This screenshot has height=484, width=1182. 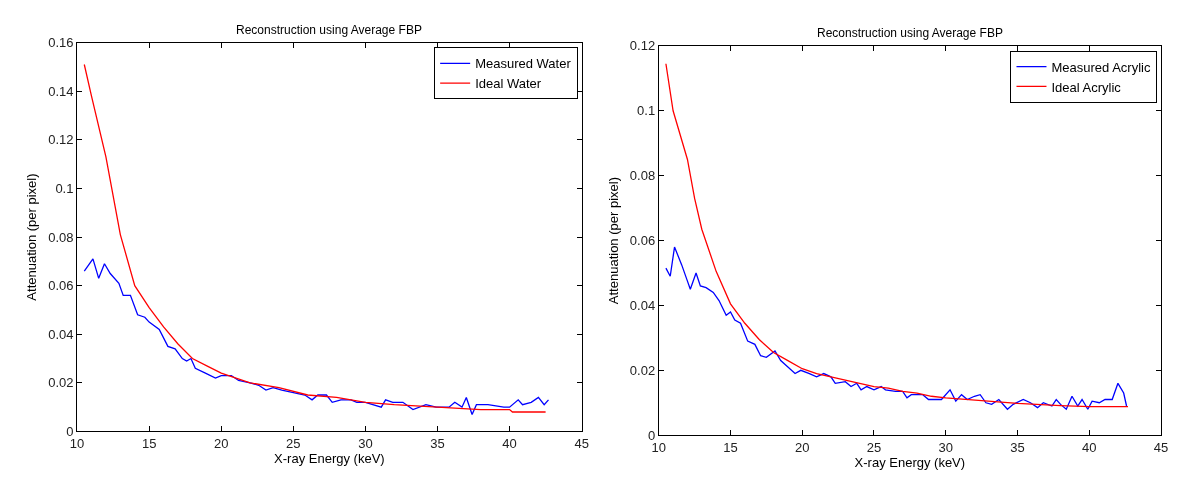 What do you see at coordinates (70, 431) in the screenshot?
I see `y-tick-label: 0` at bounding box center [70, 431].